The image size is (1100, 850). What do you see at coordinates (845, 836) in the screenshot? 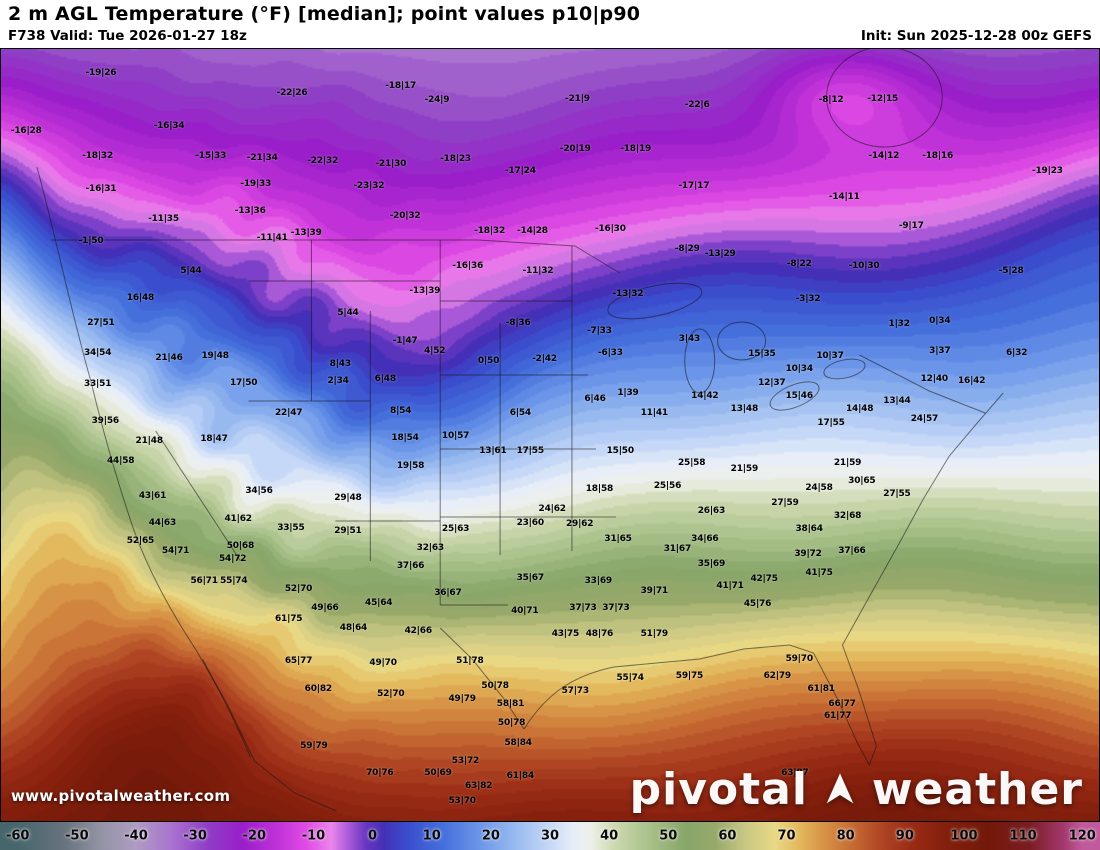
I see `colorbar-tick: 80` at bounding box center [845, 836].